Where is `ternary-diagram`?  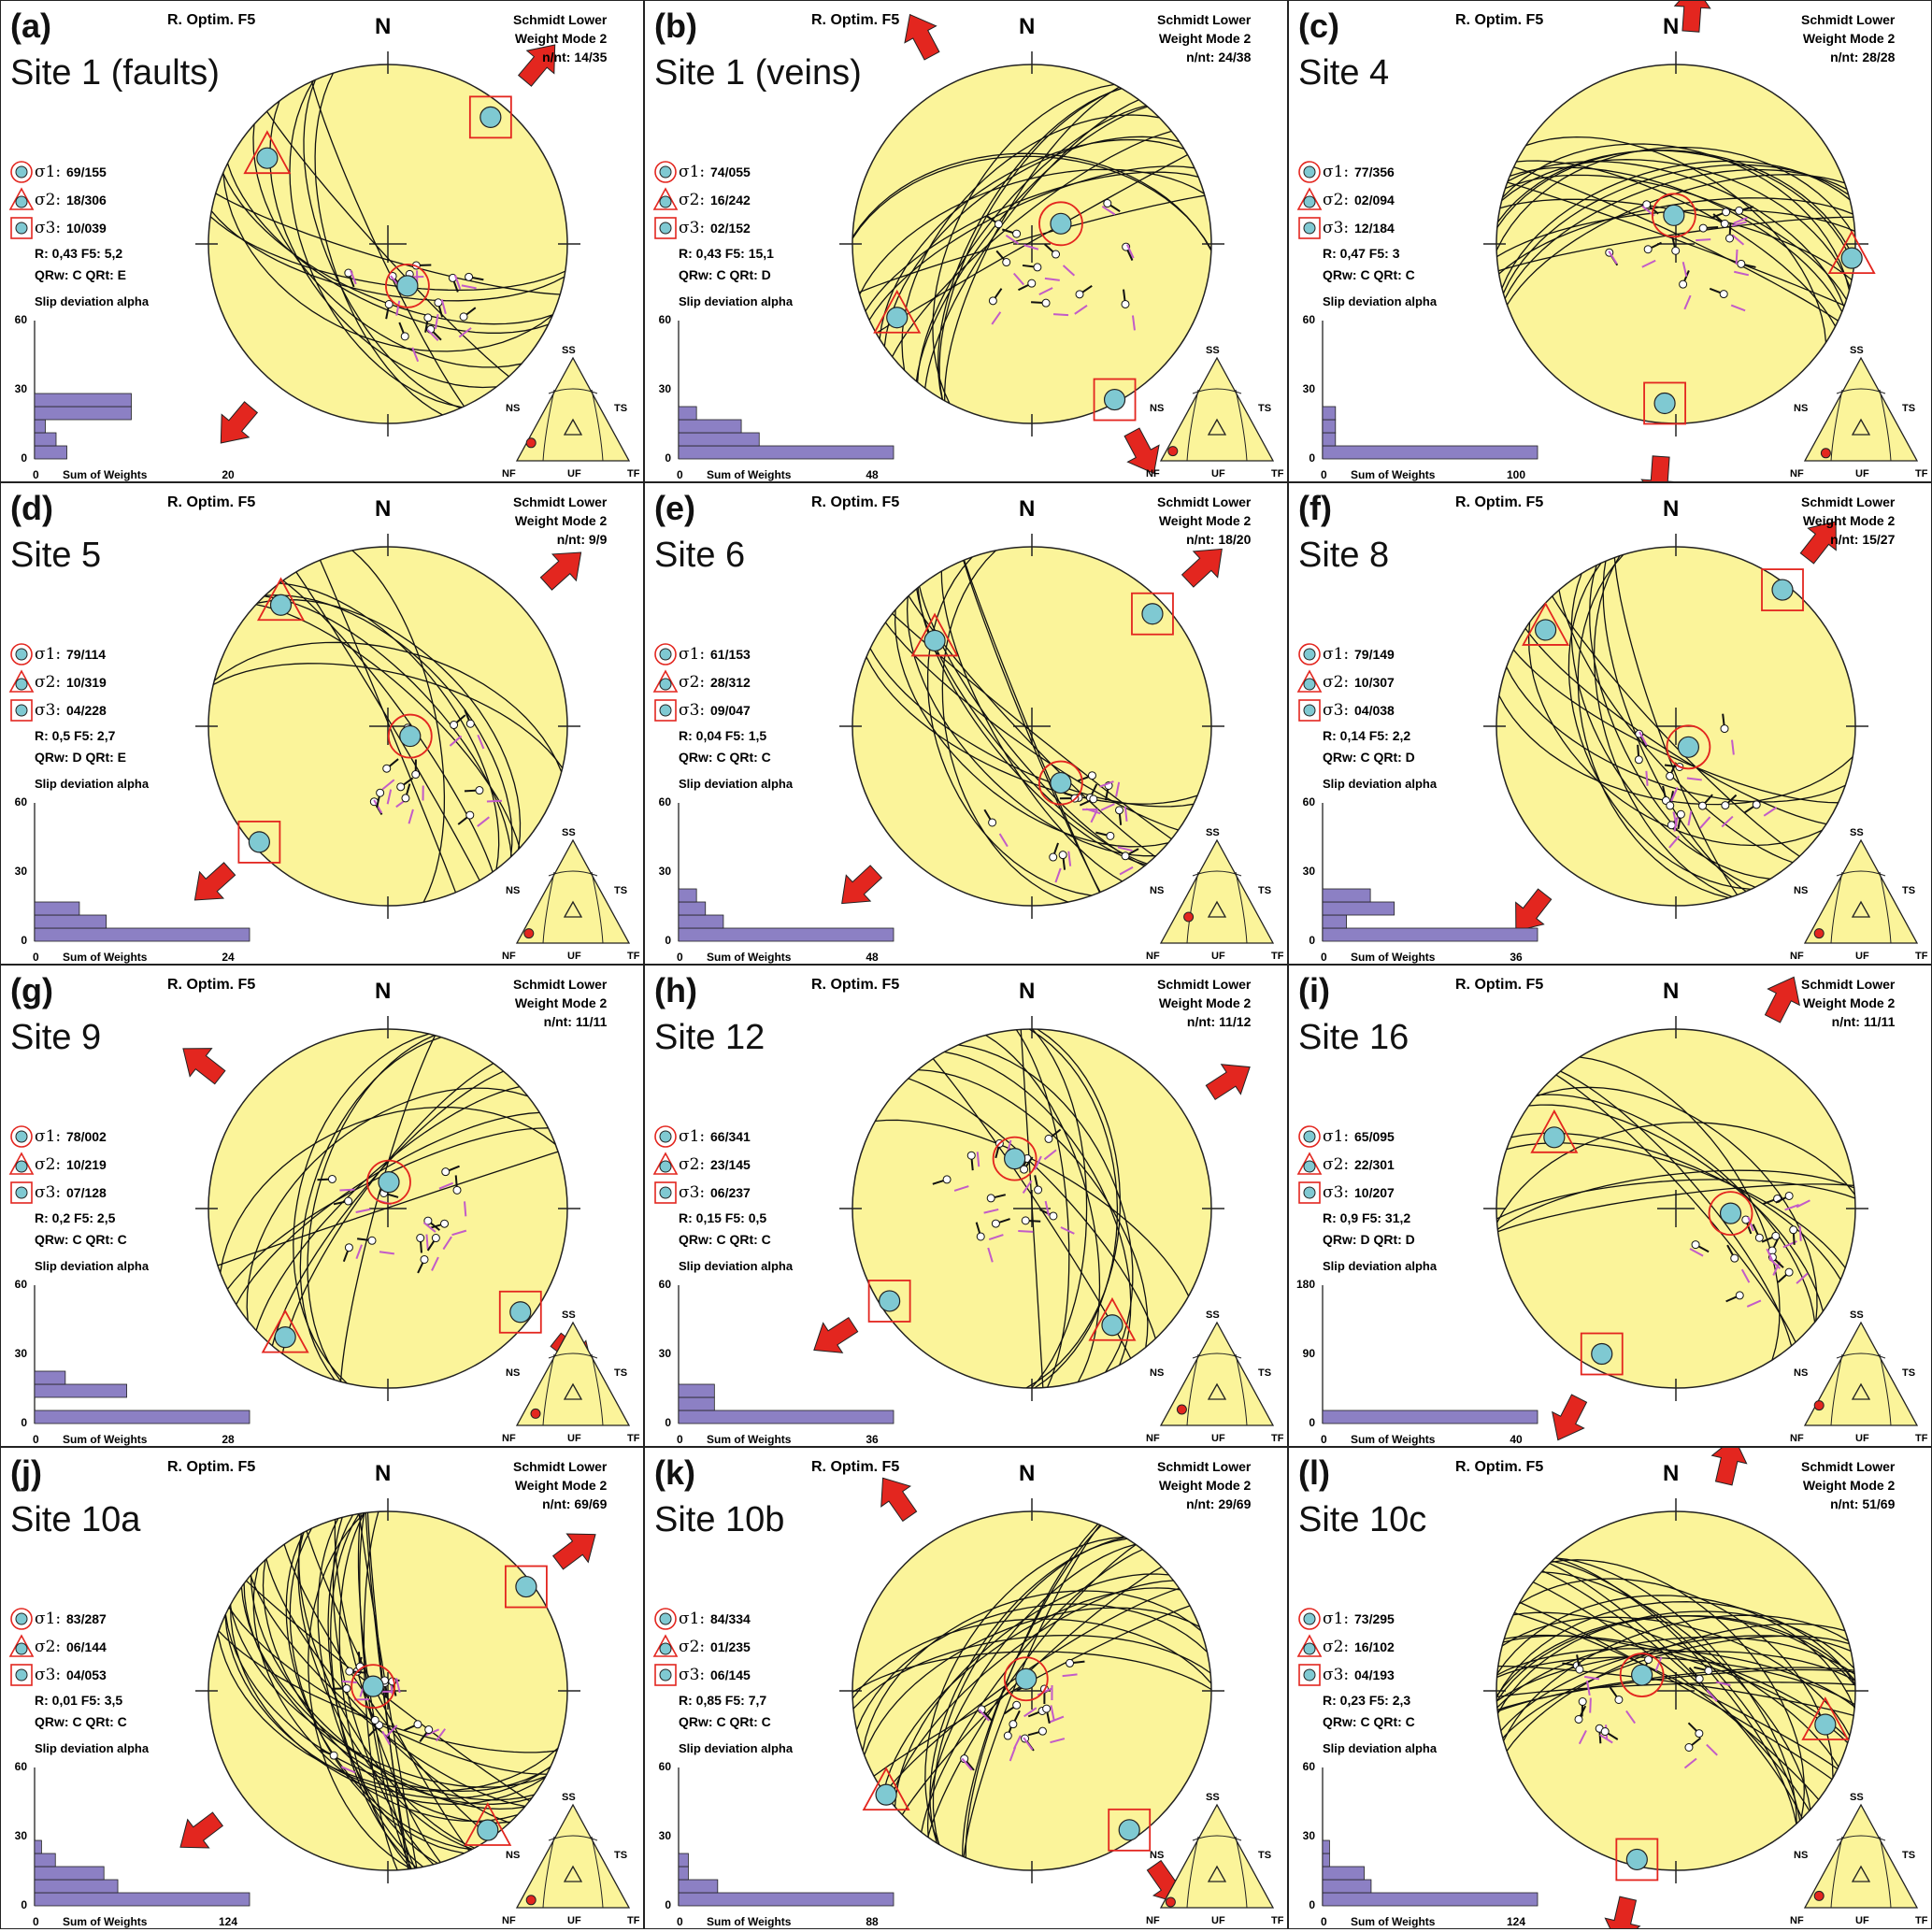 ternary-diagram is located at coordinates (1217, 409).